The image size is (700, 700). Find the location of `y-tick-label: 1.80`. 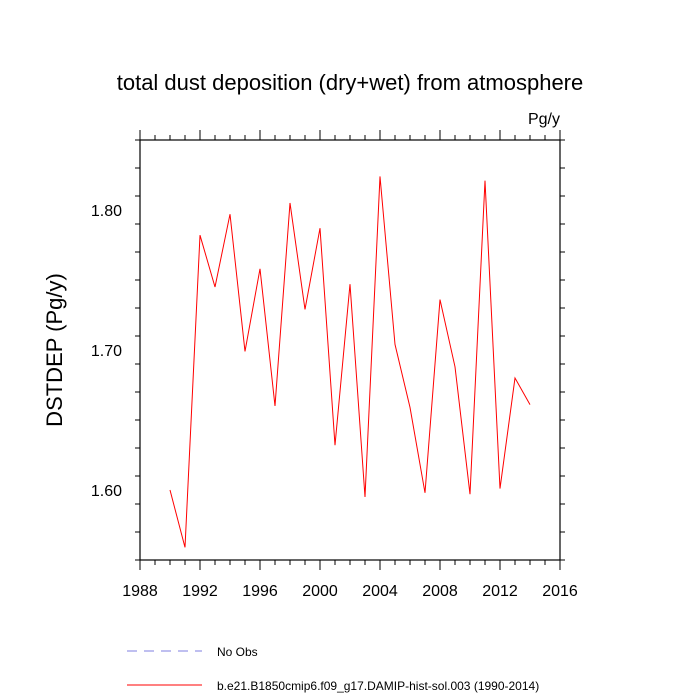

y-tick-label: 1.80 is located at coordinates (106, 211).